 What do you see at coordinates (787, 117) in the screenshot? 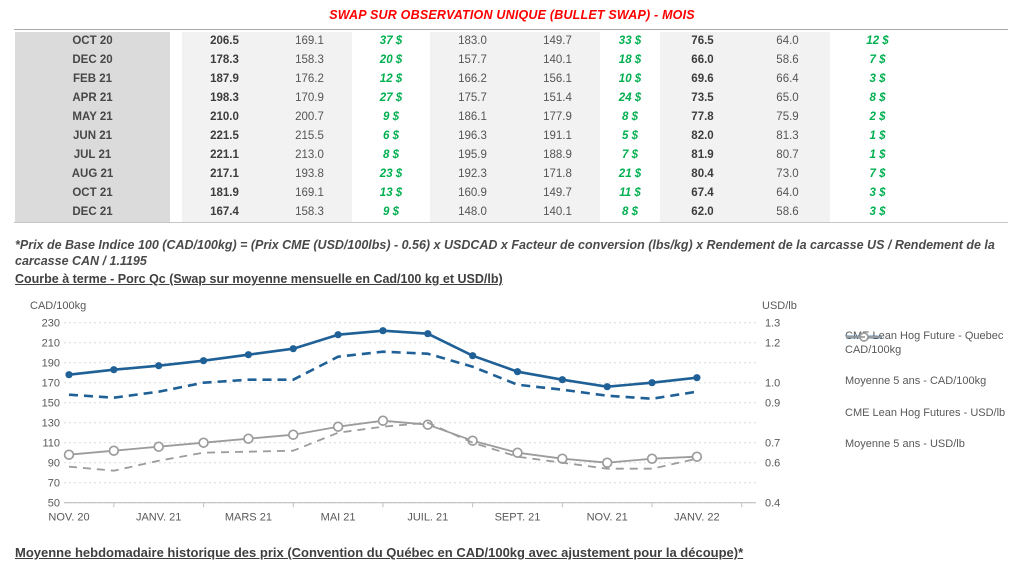
I see `value-cell: 75.9` at bounding box center [787, 117].